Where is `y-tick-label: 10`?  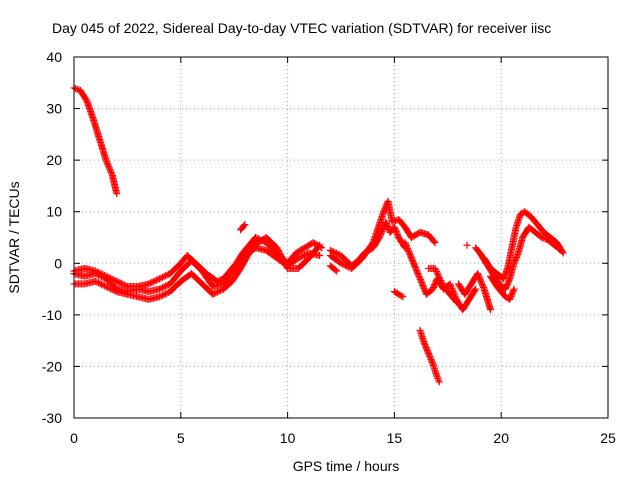
y-tick-label: 10 is located at coordinates (54, 212).